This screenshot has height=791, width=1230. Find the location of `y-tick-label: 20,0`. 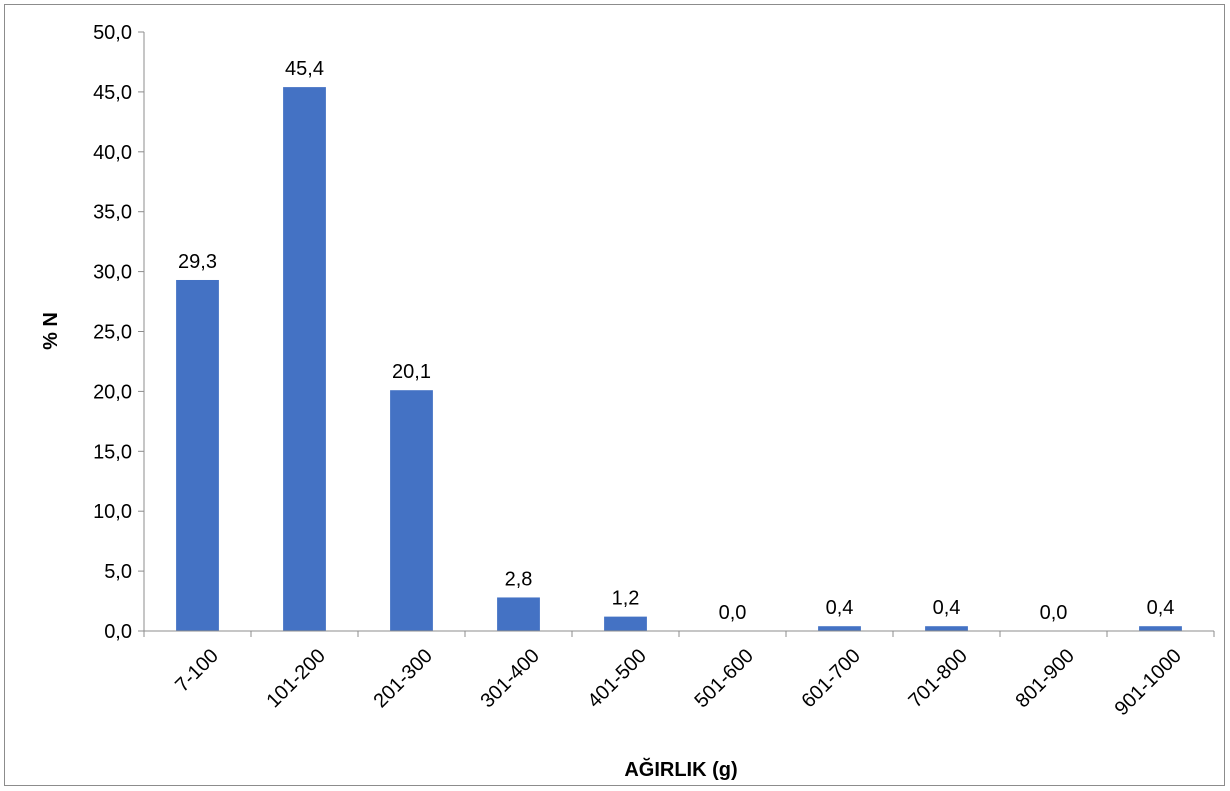

y-tick-label: 20,0 is located at coordinates (112, 392).